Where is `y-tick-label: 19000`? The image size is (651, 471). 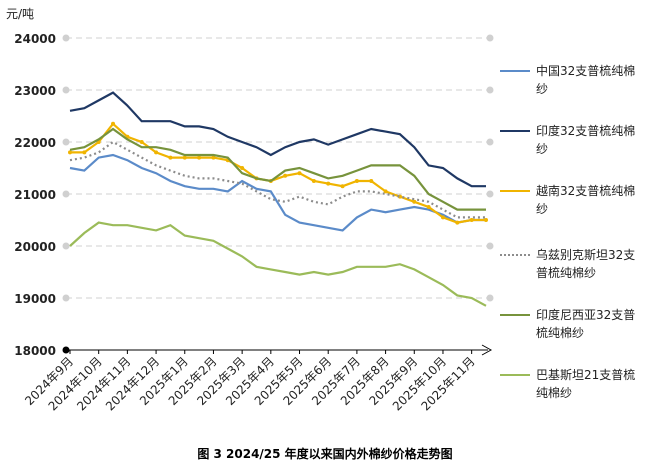 y-tick-label: 19000 is located at coordinates (35, 299).